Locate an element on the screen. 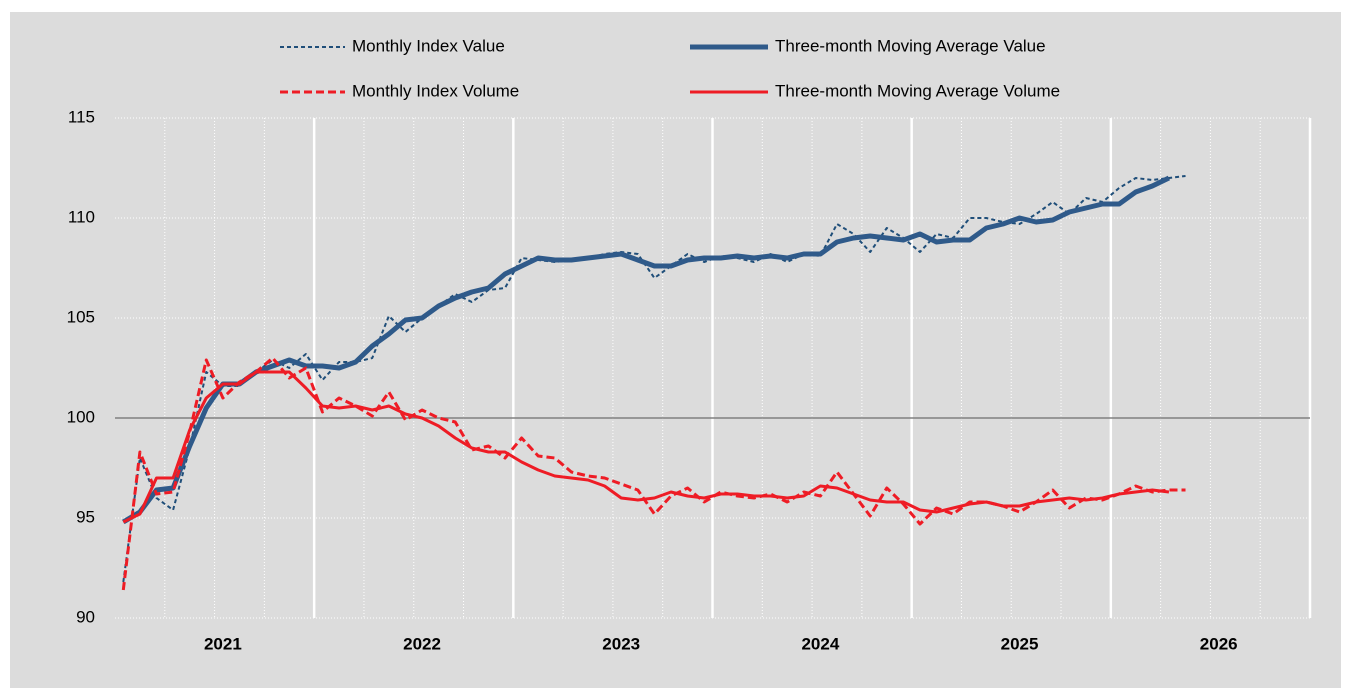  x-tick-label: 2022 is located at coordinates (422, 643).